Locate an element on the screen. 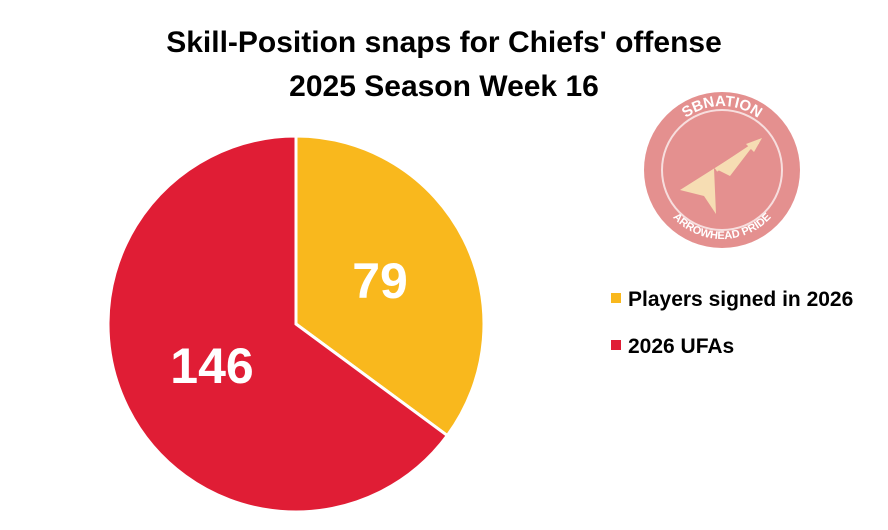  pie-slice-players-signed is located at coordinates (390, 286).